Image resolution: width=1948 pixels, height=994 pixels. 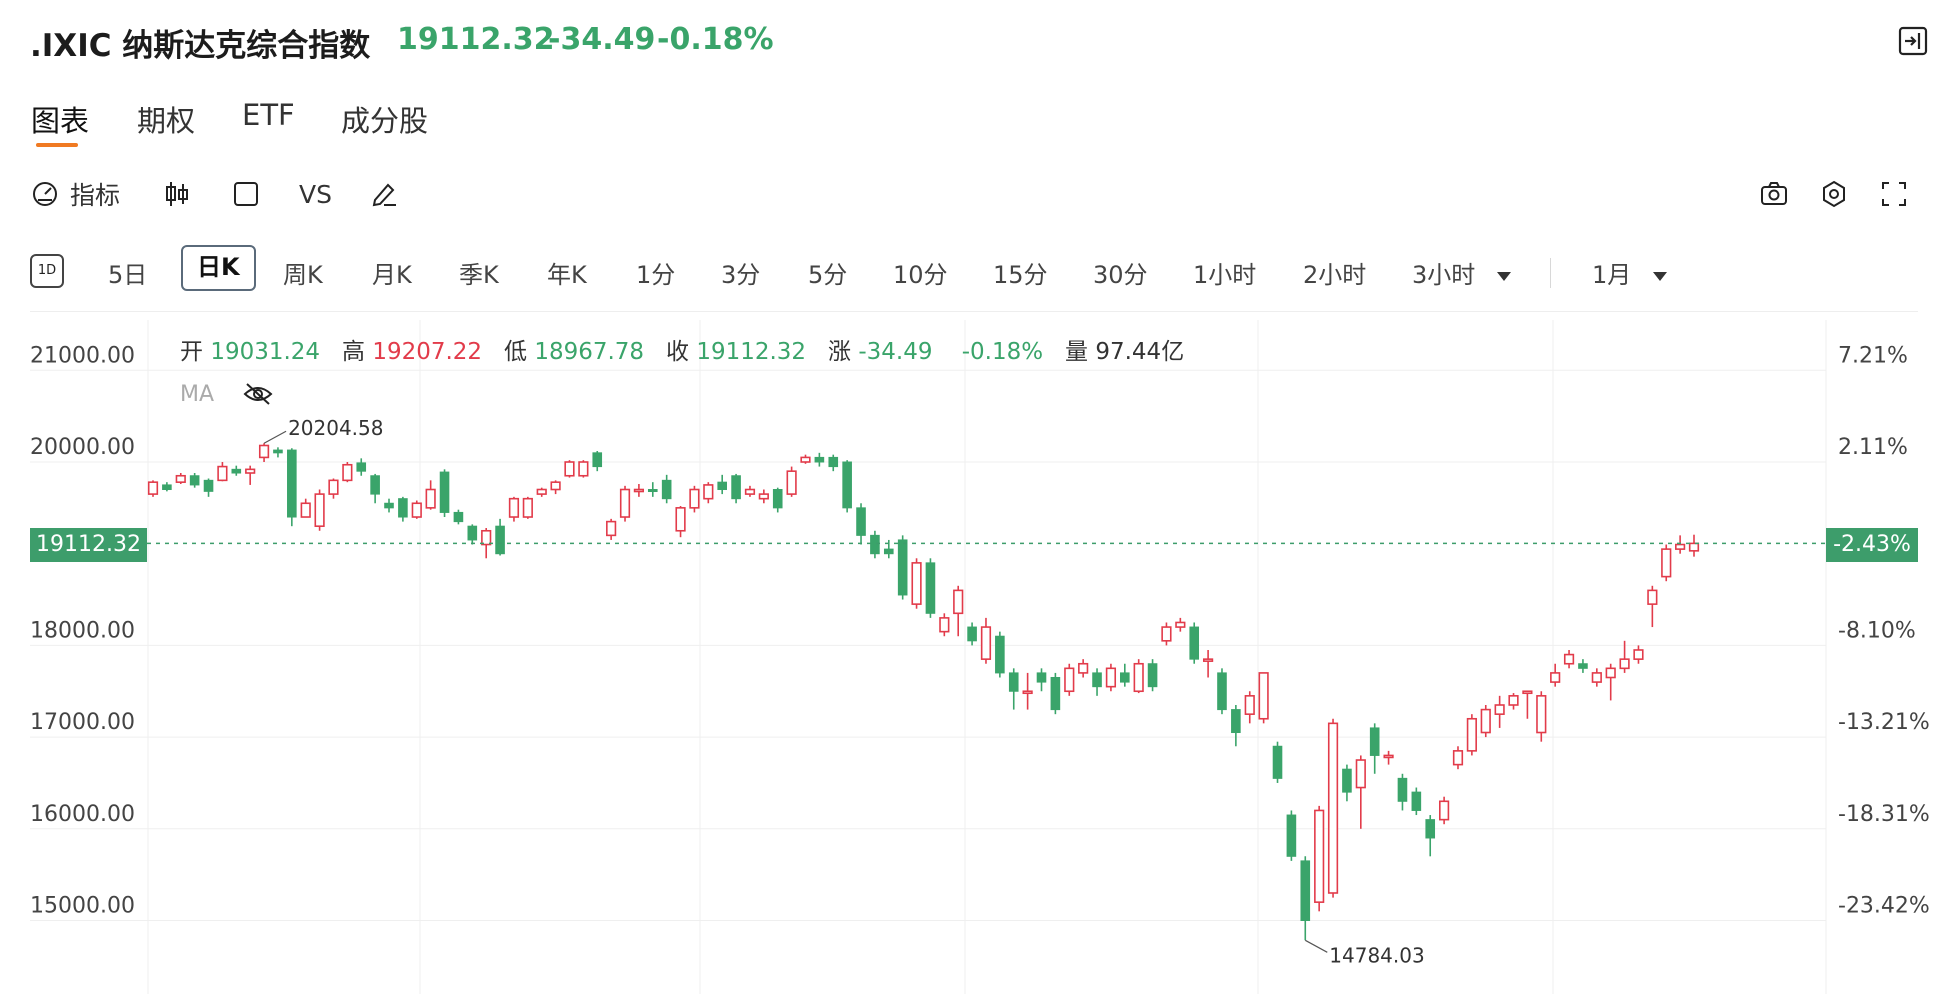 I want to click on y-tick-label-right: 7.21%, so click(x=1873, y=355).